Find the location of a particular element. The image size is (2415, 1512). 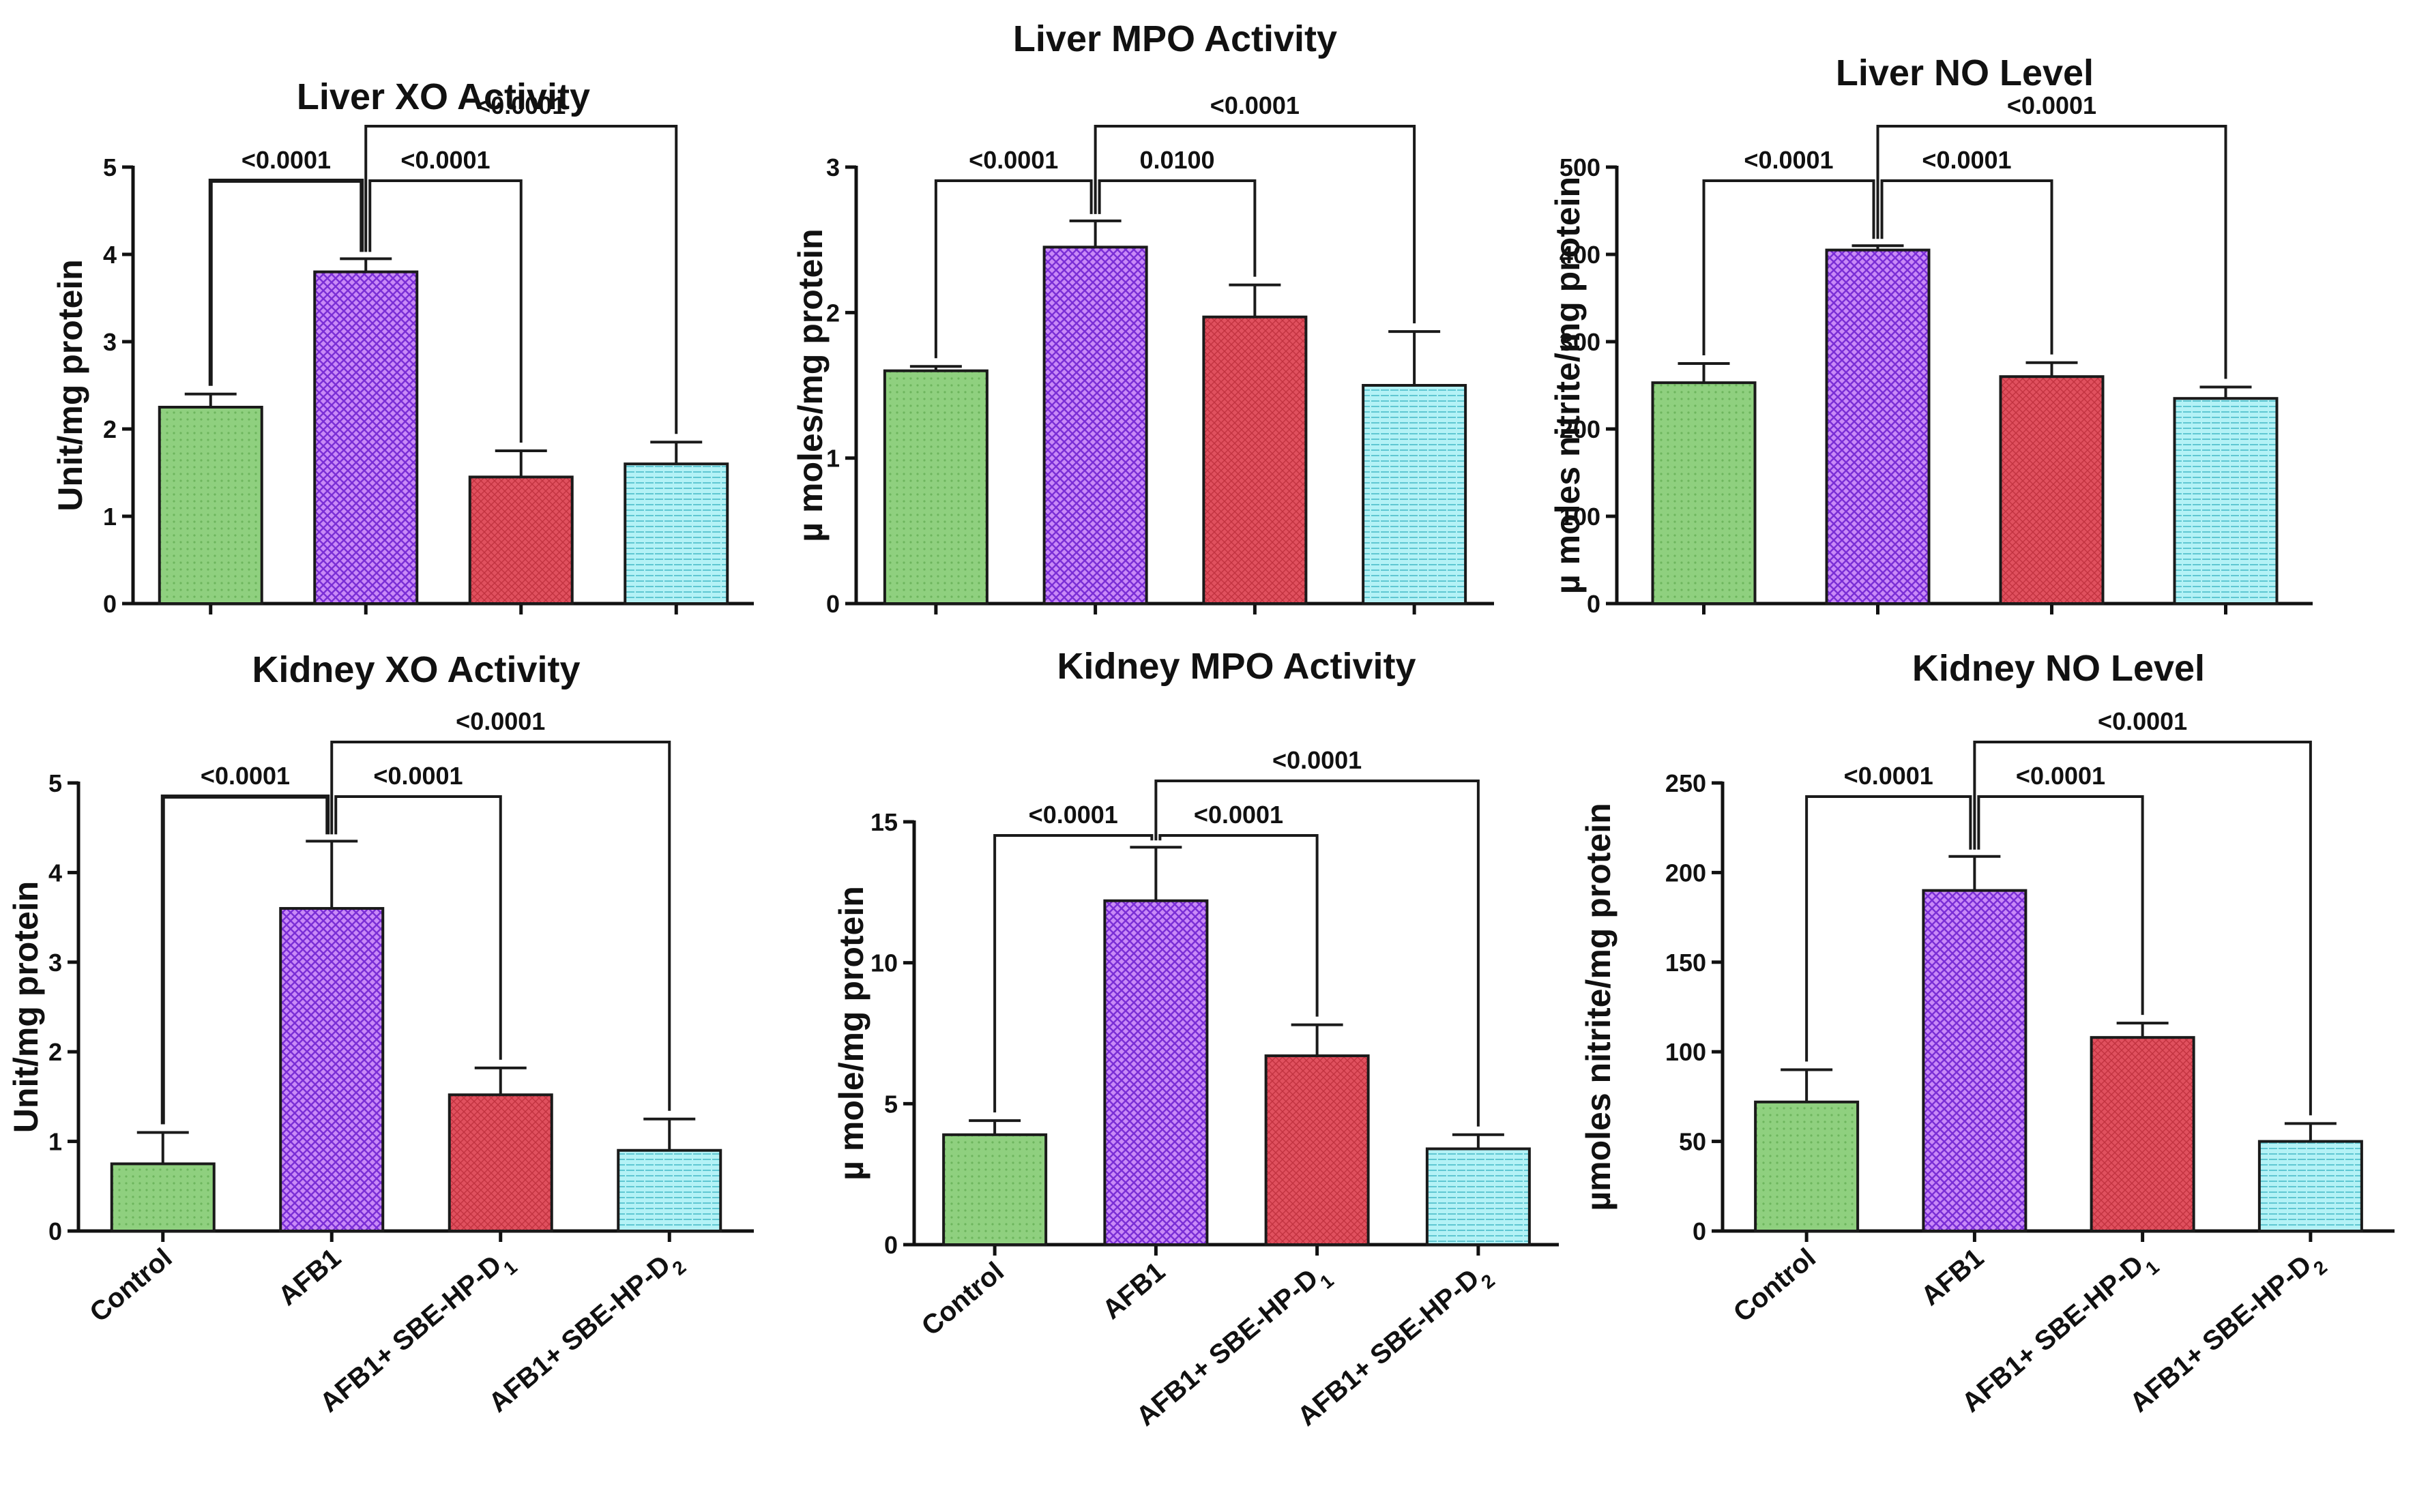

y-axis-label: µ mole/mg protein is located at coordinates (851, 1033).